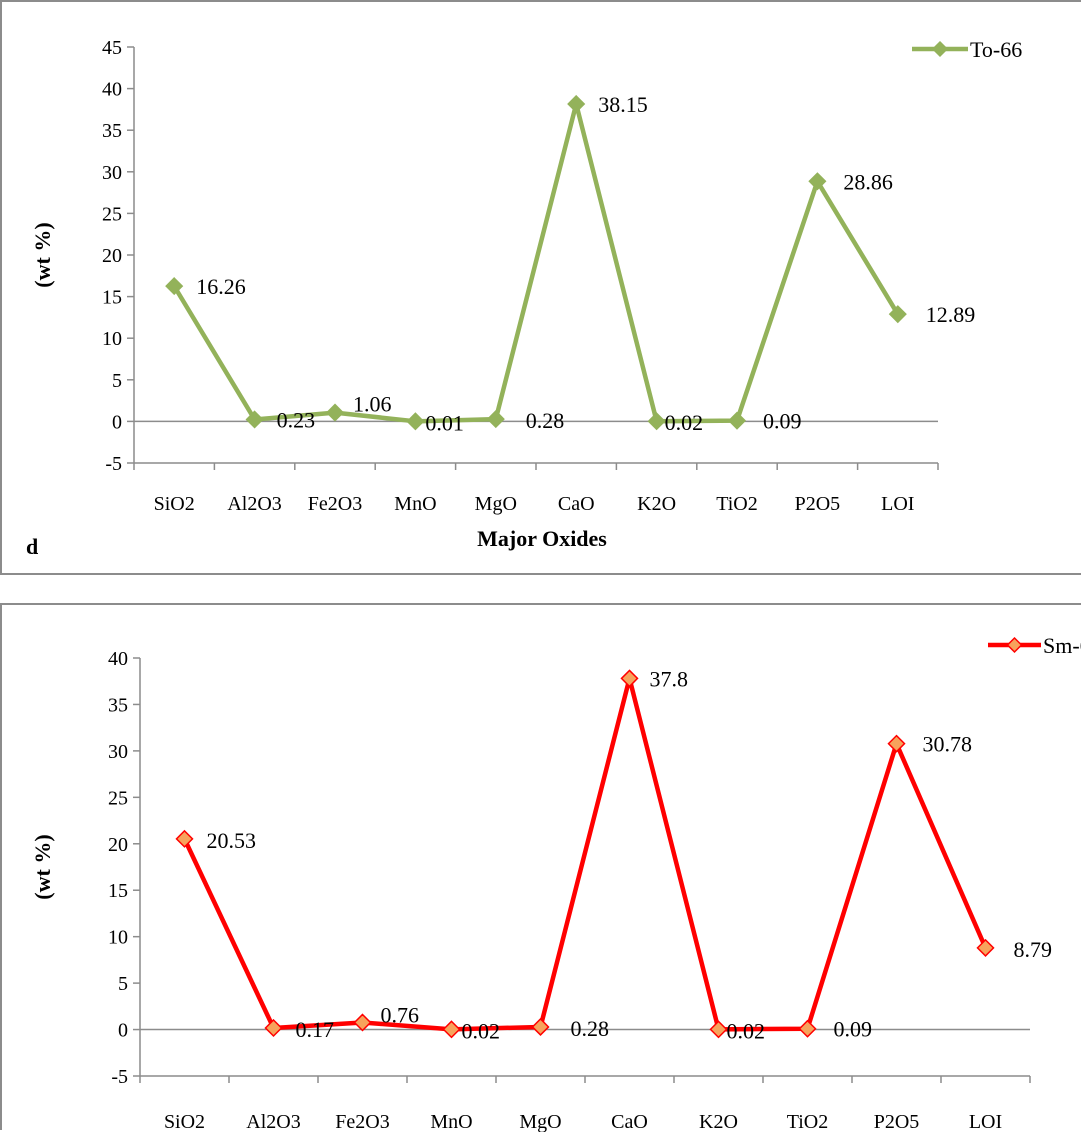  What do you see at coordinates (669, 678) in the screenshot?
I see `data-label: 37.8` at bounding box center [669, 678].